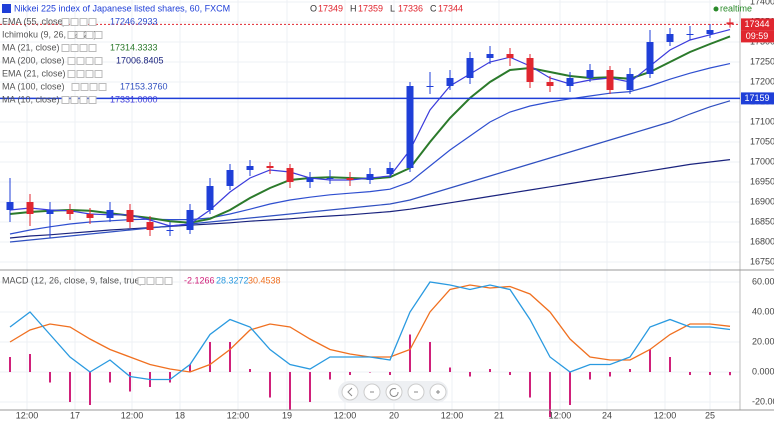 The width and height of the screenshot is (774, 428). What do you see at coordinates (762, 221) in the screenshot?
I see `y-tick-label: 16850` at bounding box center [762, 221].